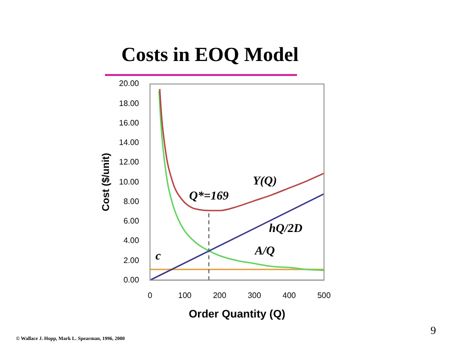  I want to click on y-axis-title: Cost ($/unit), so click(106, 182).